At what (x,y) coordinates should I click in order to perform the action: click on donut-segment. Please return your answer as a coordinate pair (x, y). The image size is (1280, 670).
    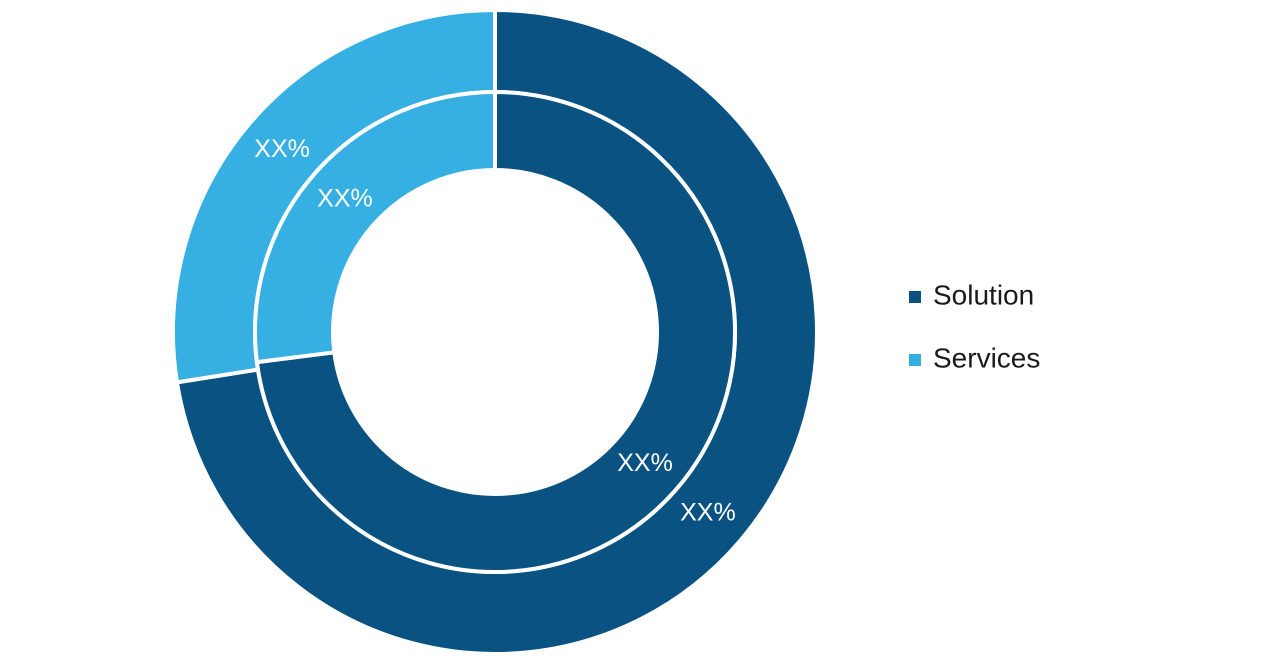
    Looking at the image, I should click on (375, 227).